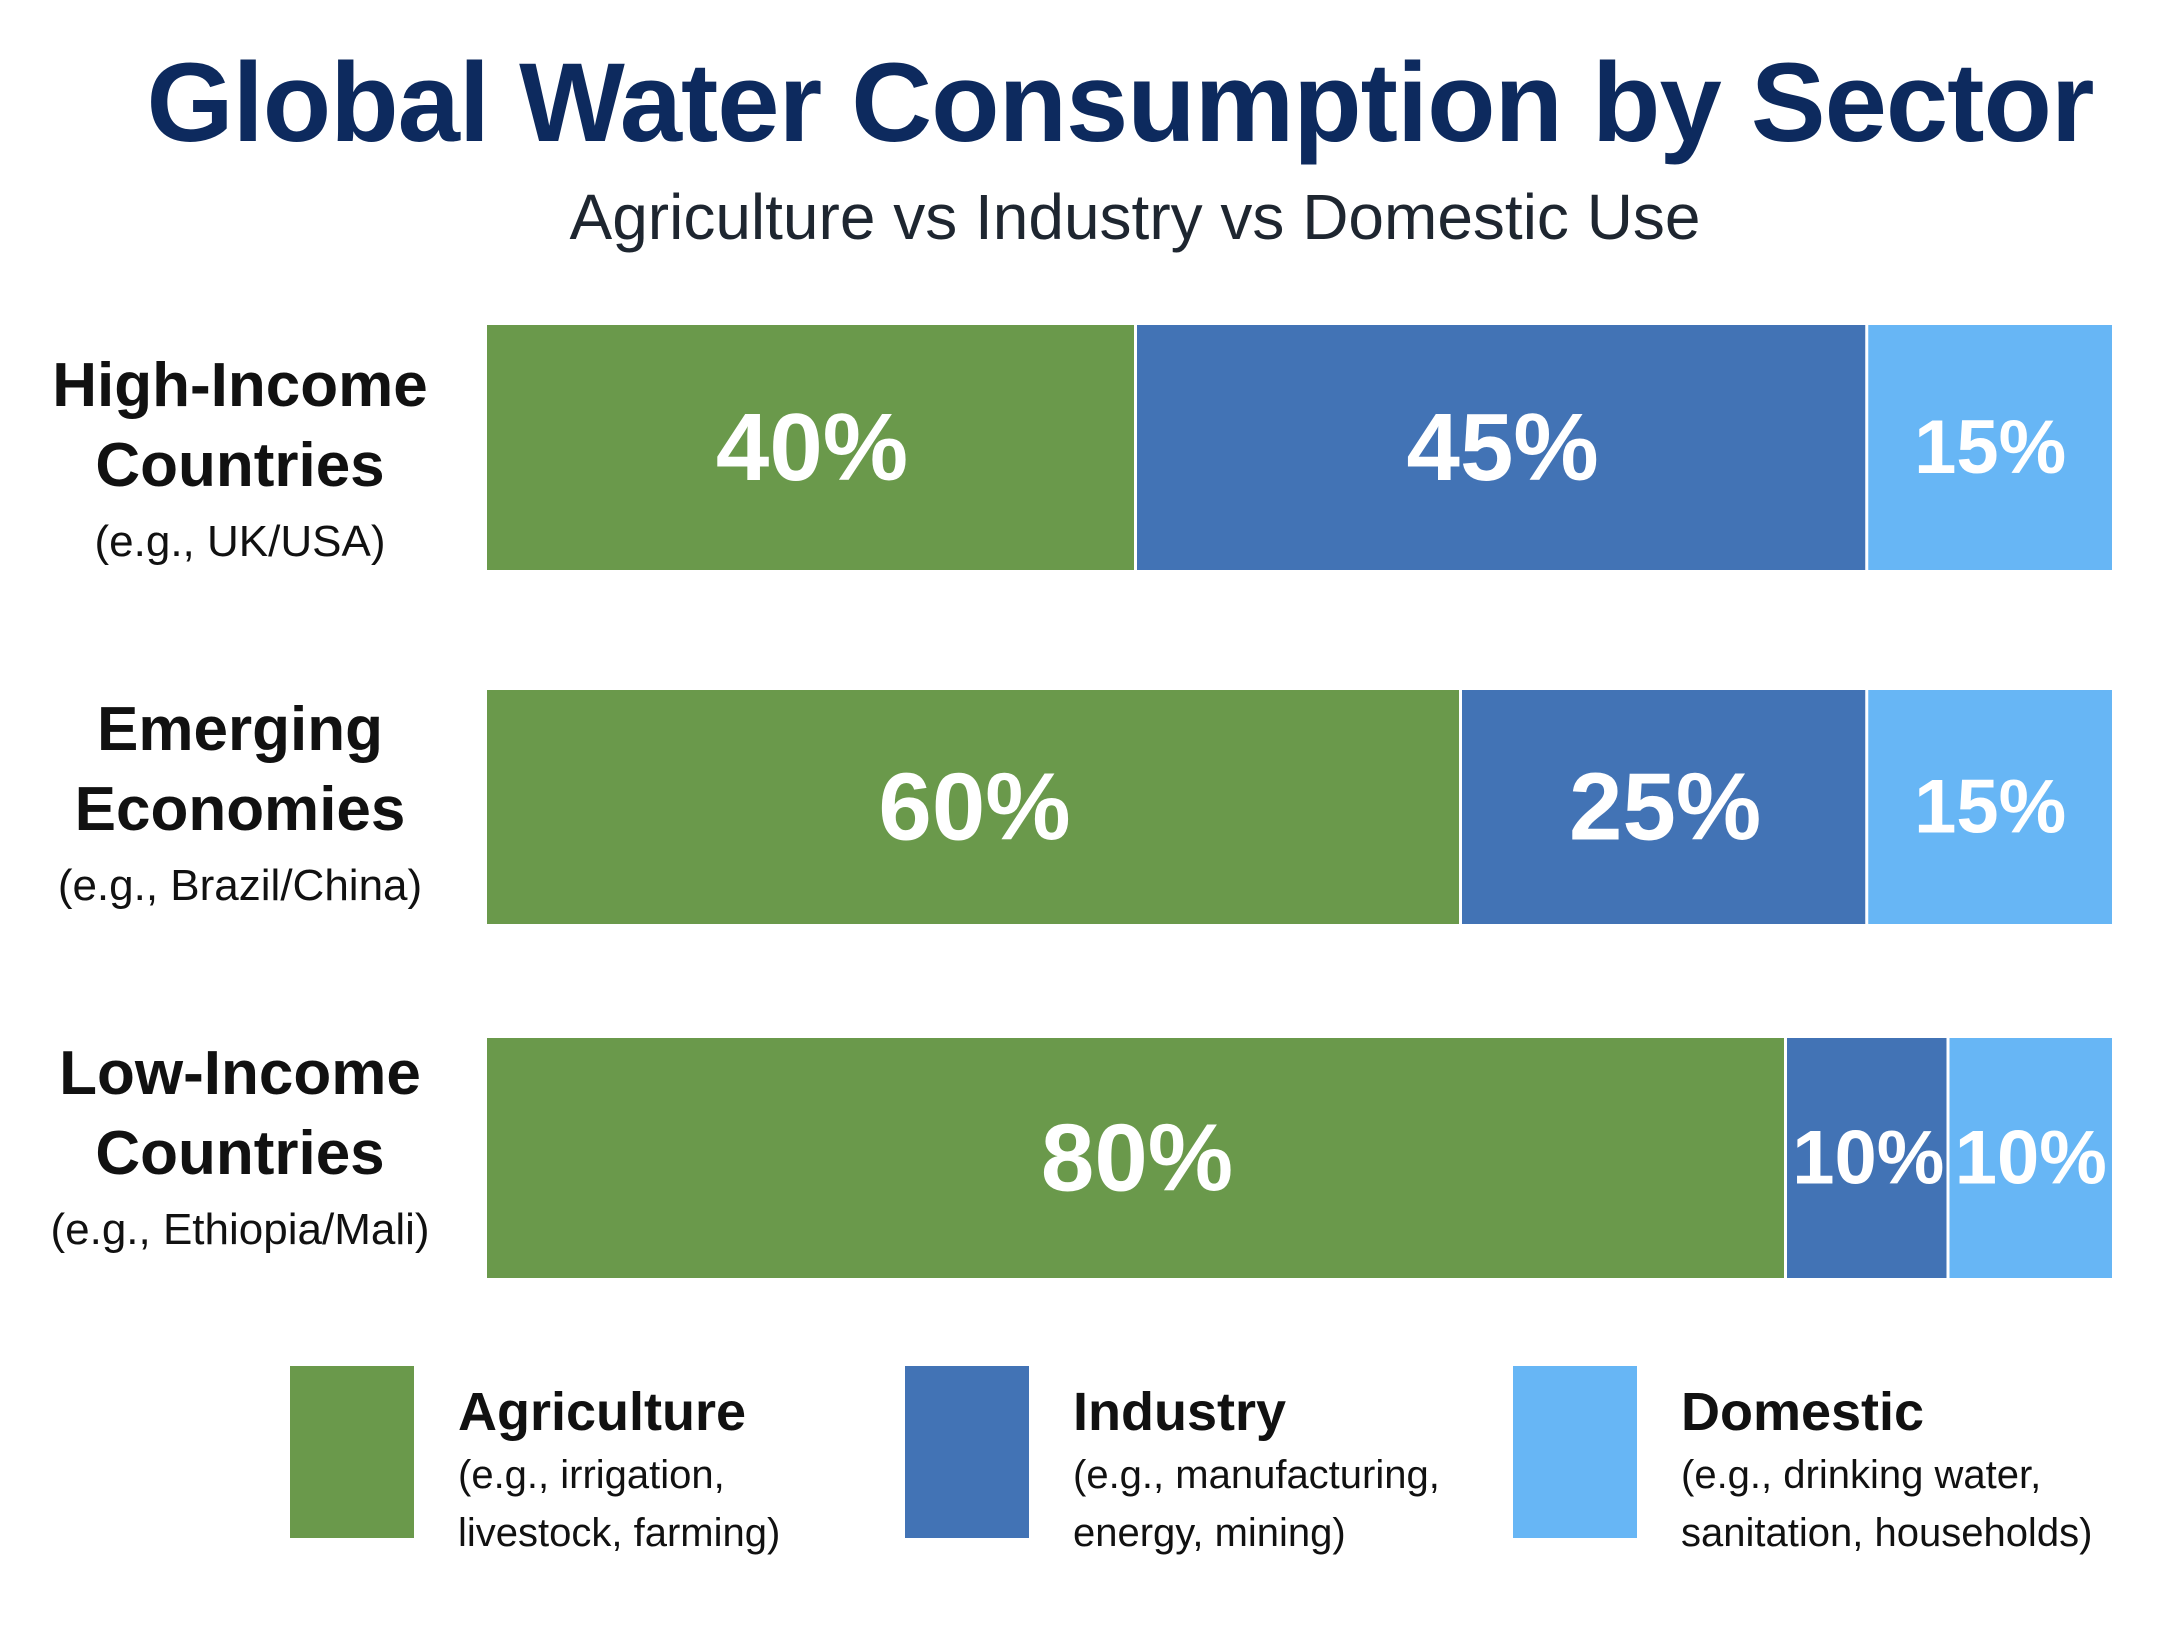 This screenshot has height=1632, width=2176. I want to click on data-label-high-income-countries-industry: 45%, so click(1503, 447).